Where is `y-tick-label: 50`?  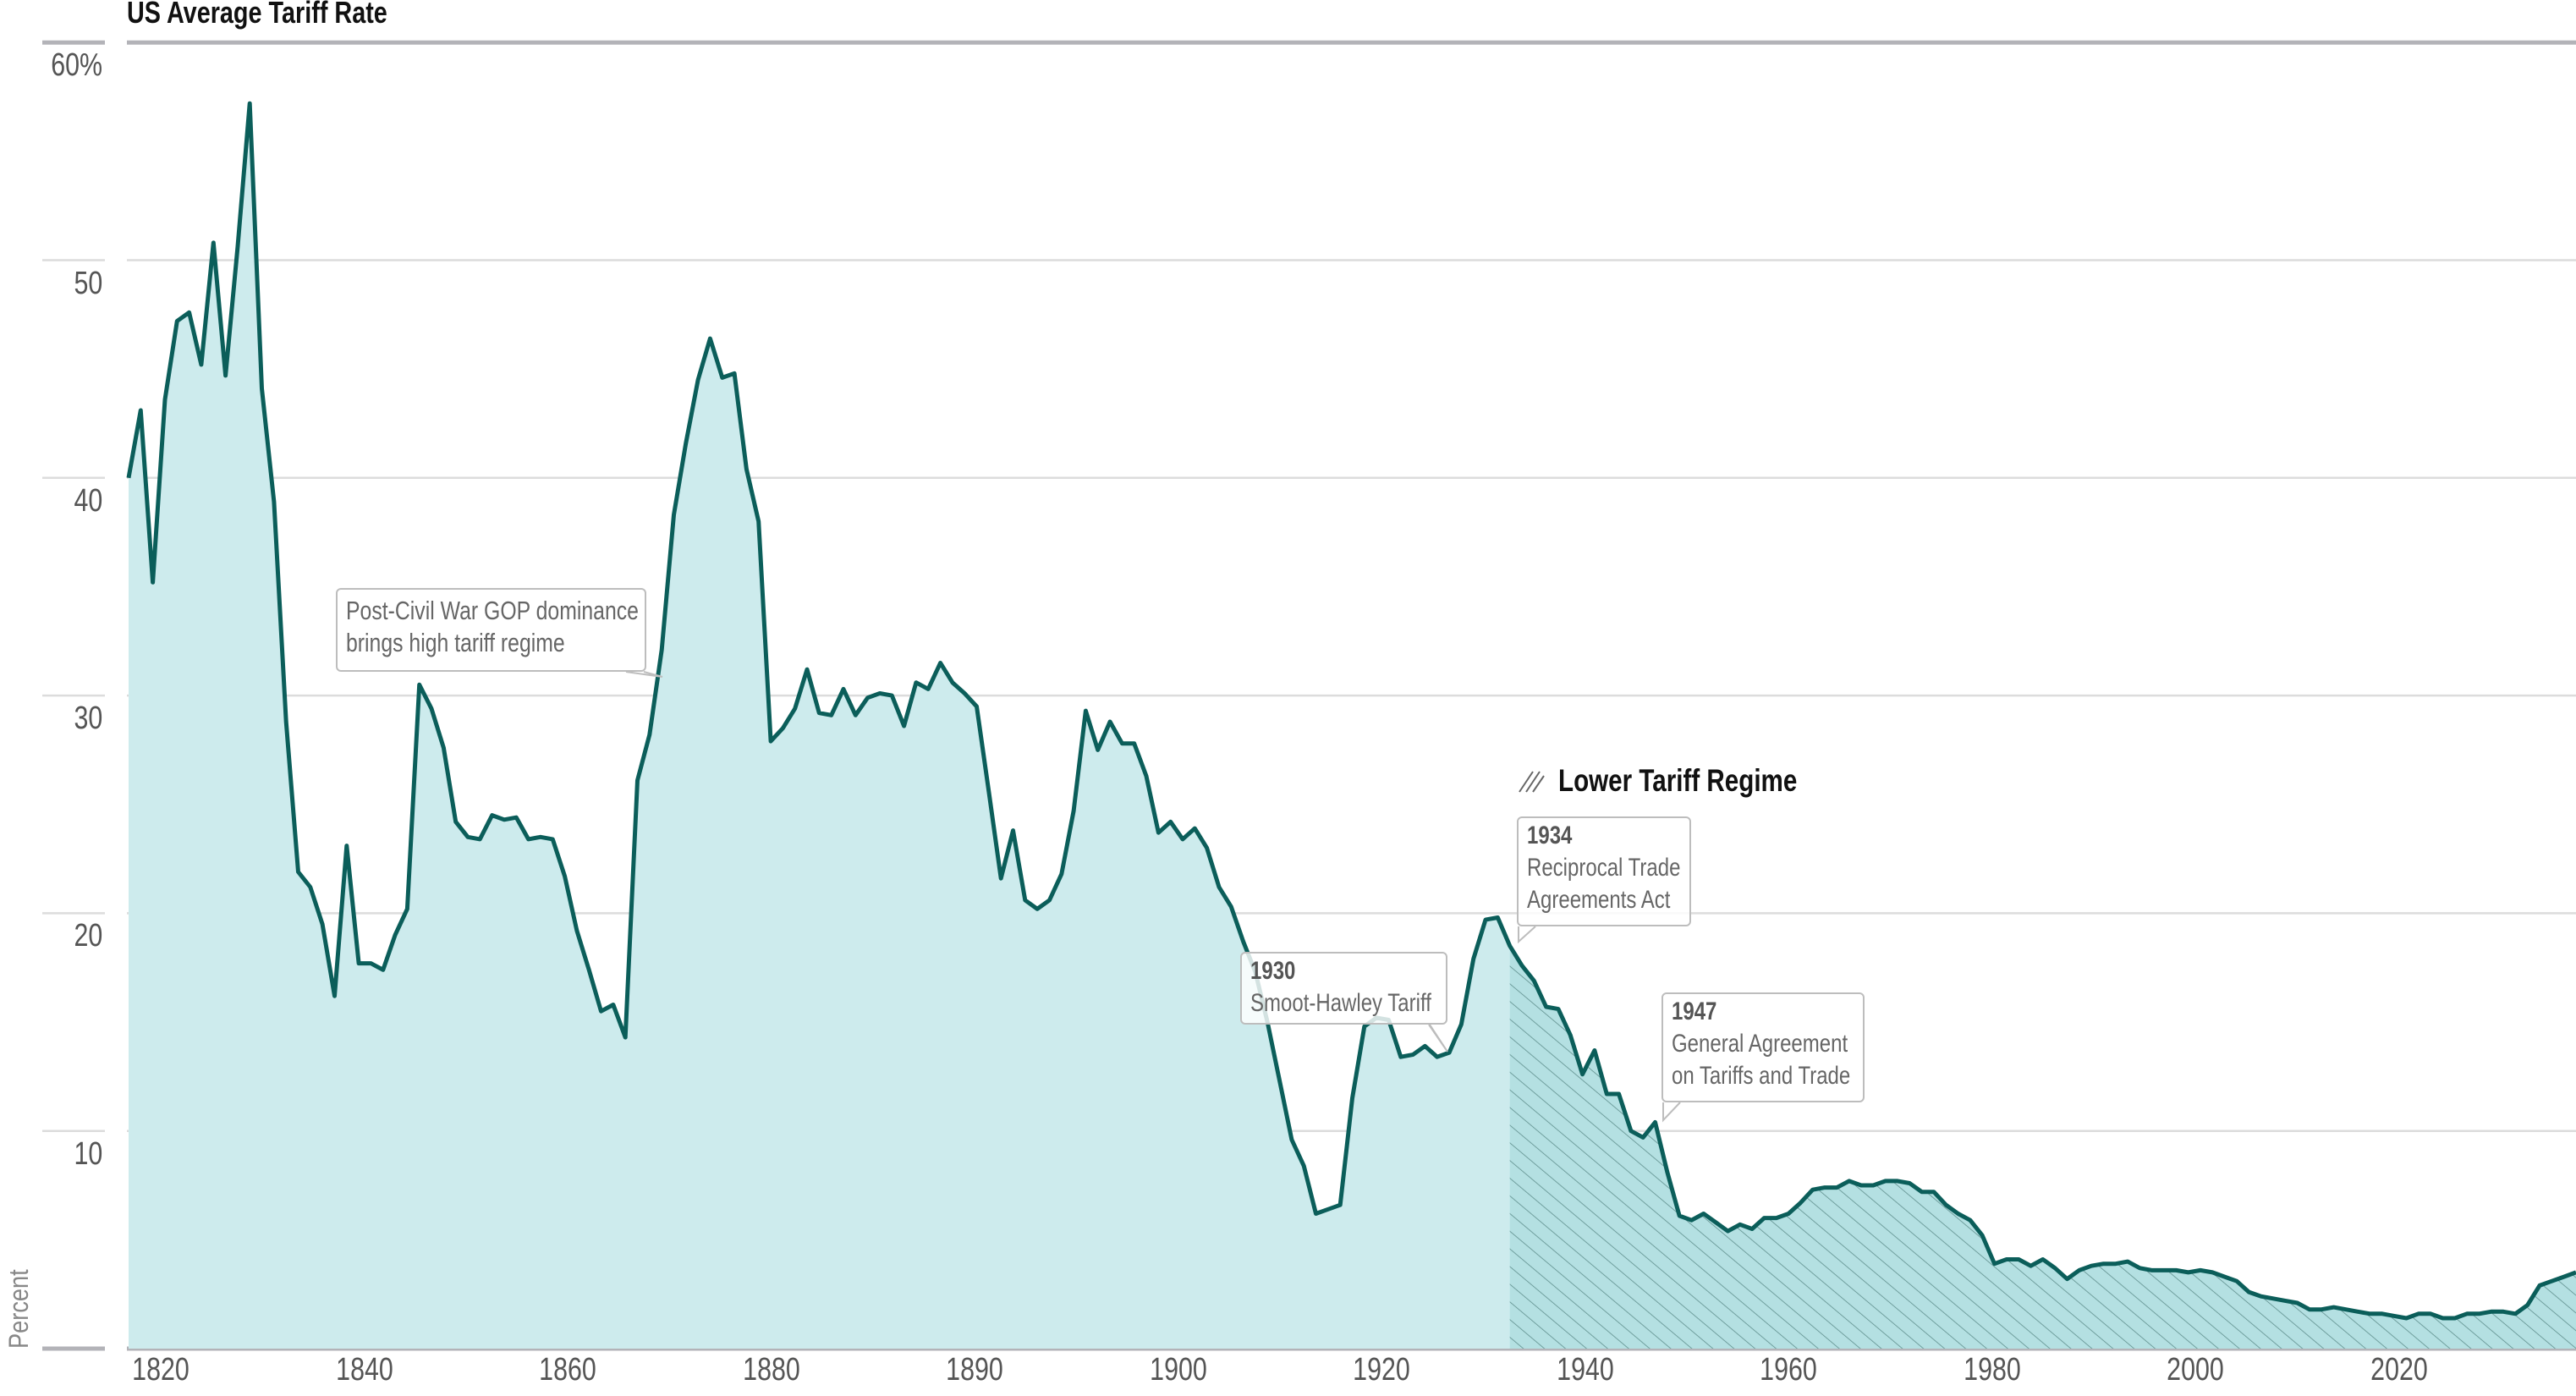 y-tick-label: 50 is located at coordinates (88, 283).